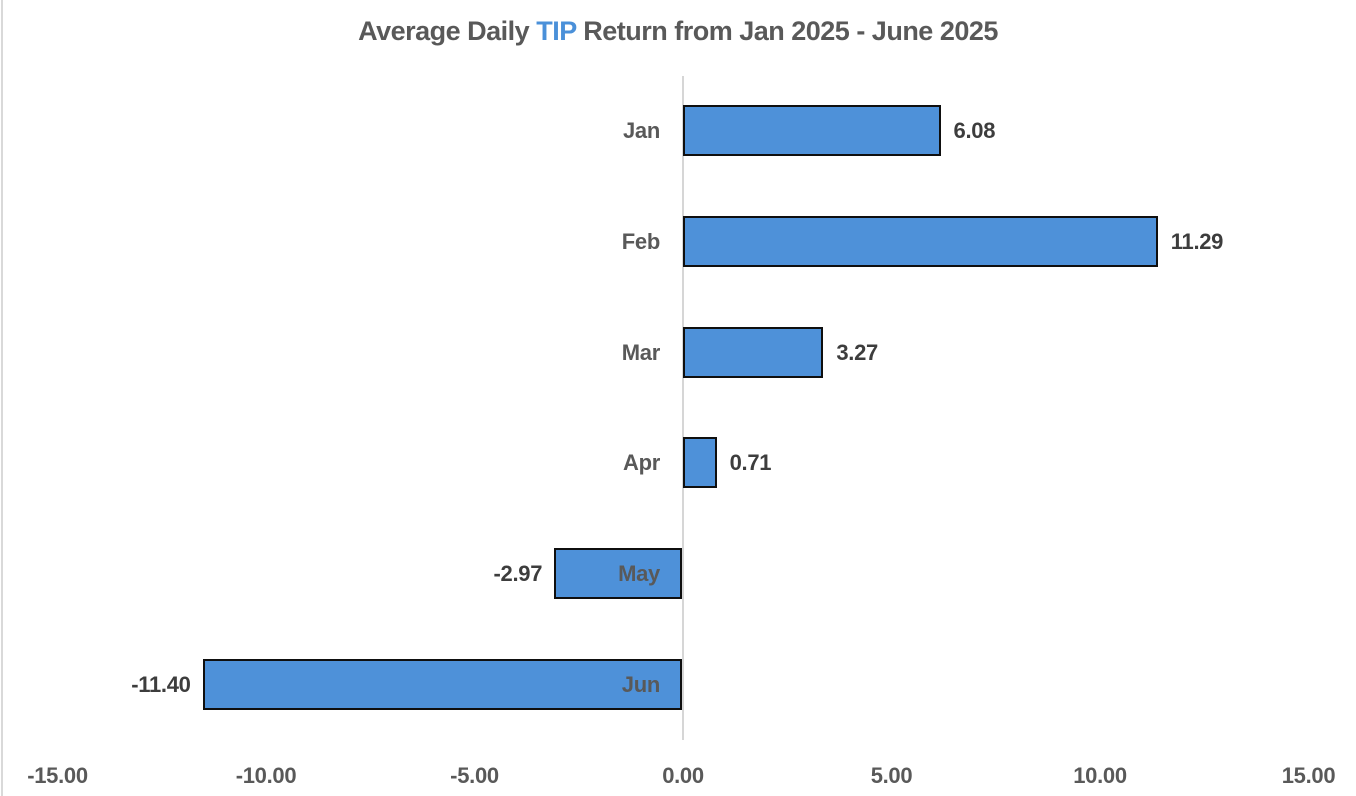  I want to click on x-tick-0.00: 0.00, so click(683, 775).